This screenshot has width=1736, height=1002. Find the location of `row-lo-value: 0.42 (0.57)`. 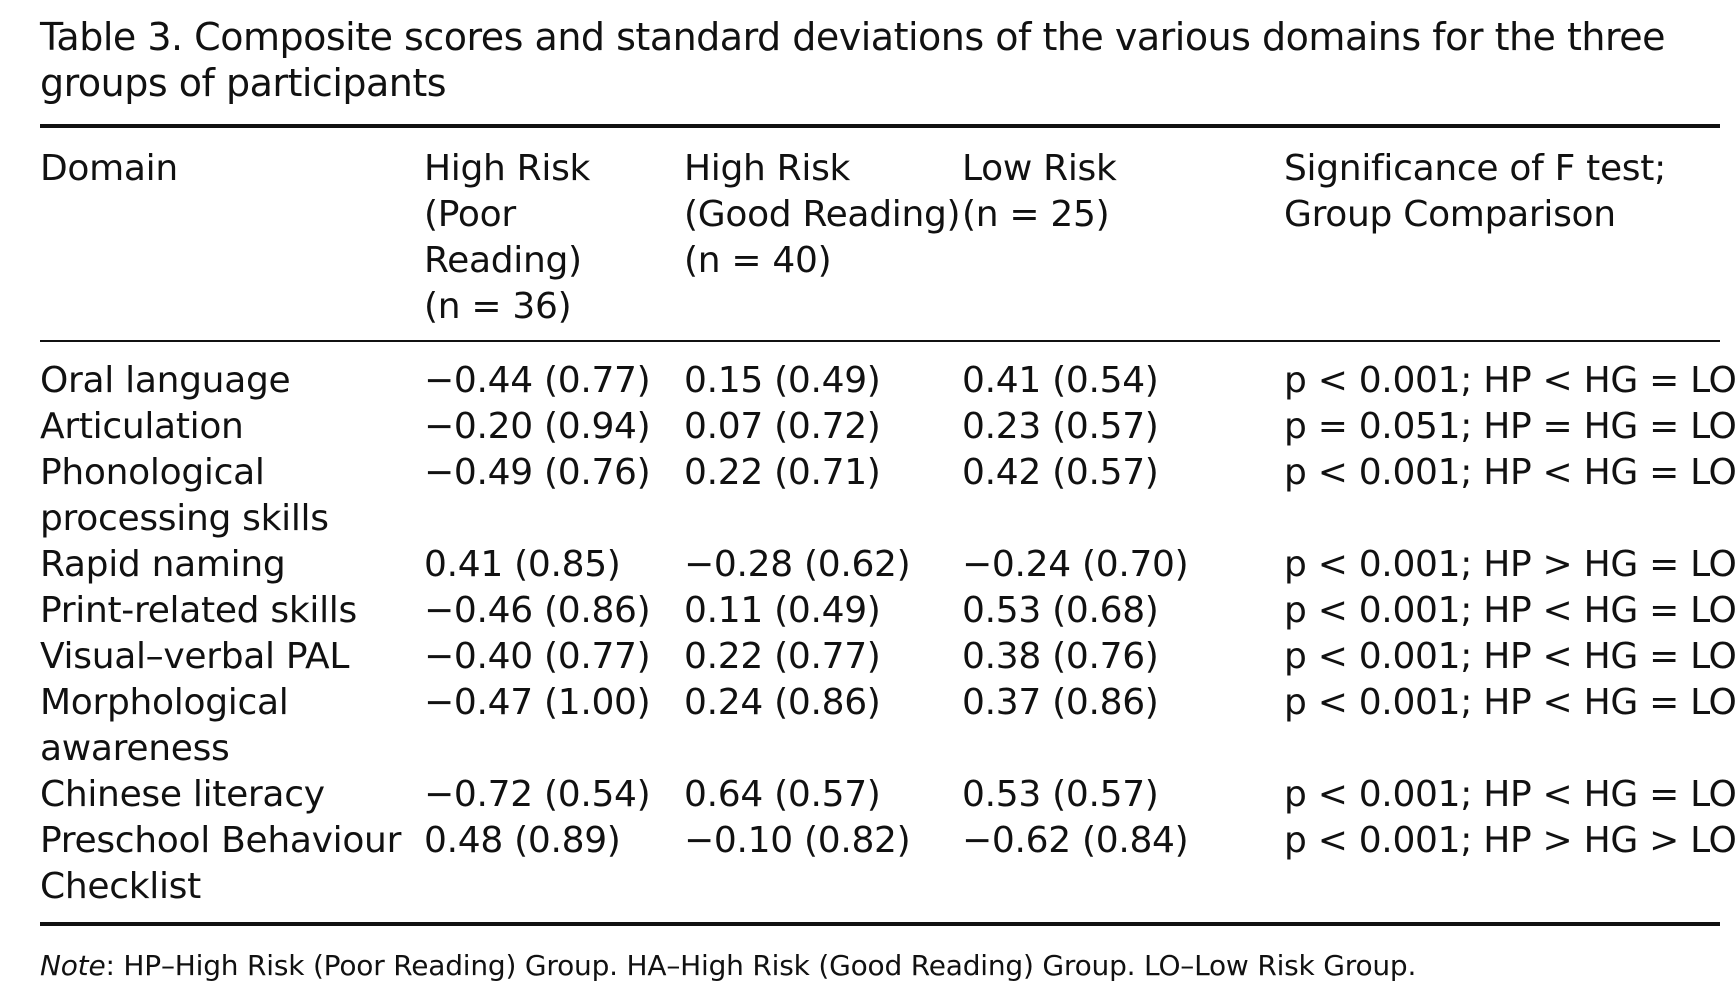

row-lo-value: 0.42 (0.57) is located at coordinates (1060, 472).